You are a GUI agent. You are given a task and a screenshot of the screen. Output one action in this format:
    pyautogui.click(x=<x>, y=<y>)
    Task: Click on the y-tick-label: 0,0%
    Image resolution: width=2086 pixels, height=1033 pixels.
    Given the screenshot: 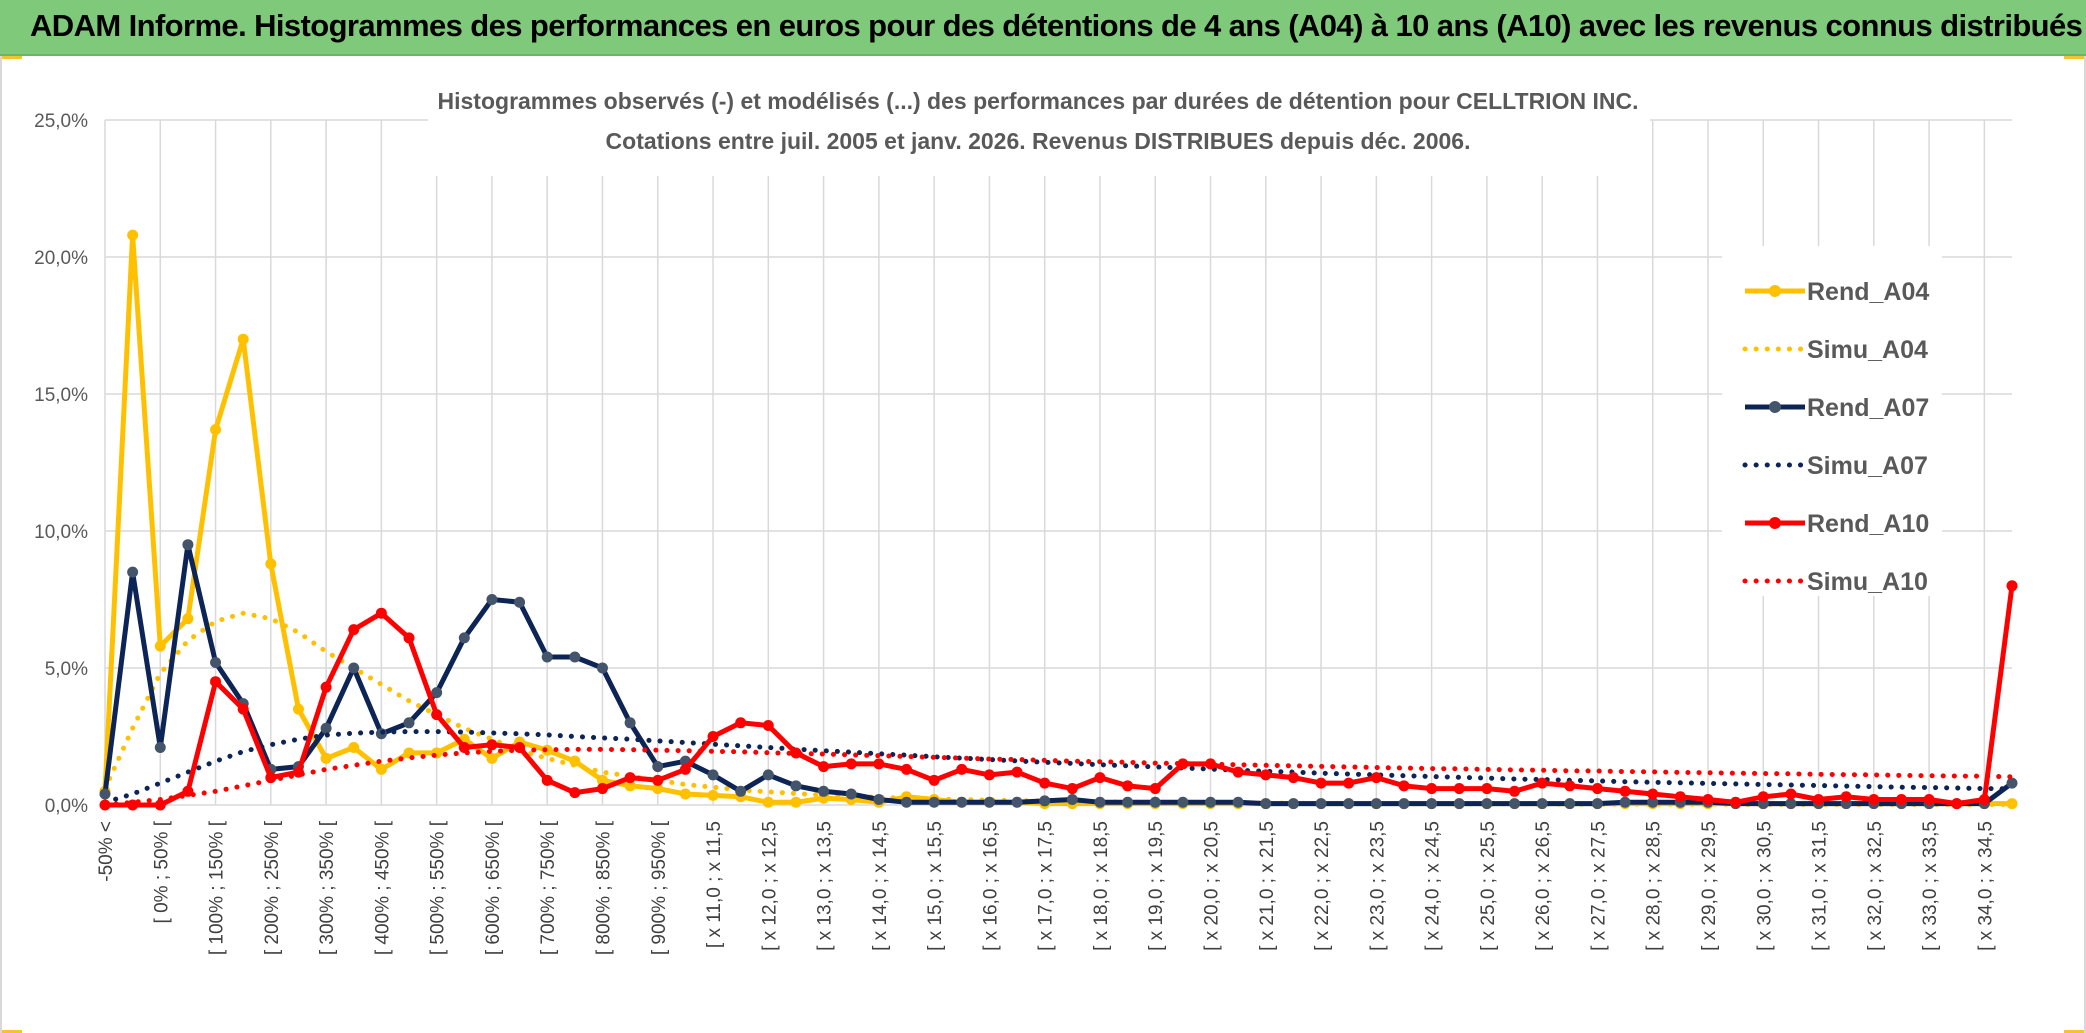 What is the action you would take?
    pyautogui.click(x=66, y=806)
    